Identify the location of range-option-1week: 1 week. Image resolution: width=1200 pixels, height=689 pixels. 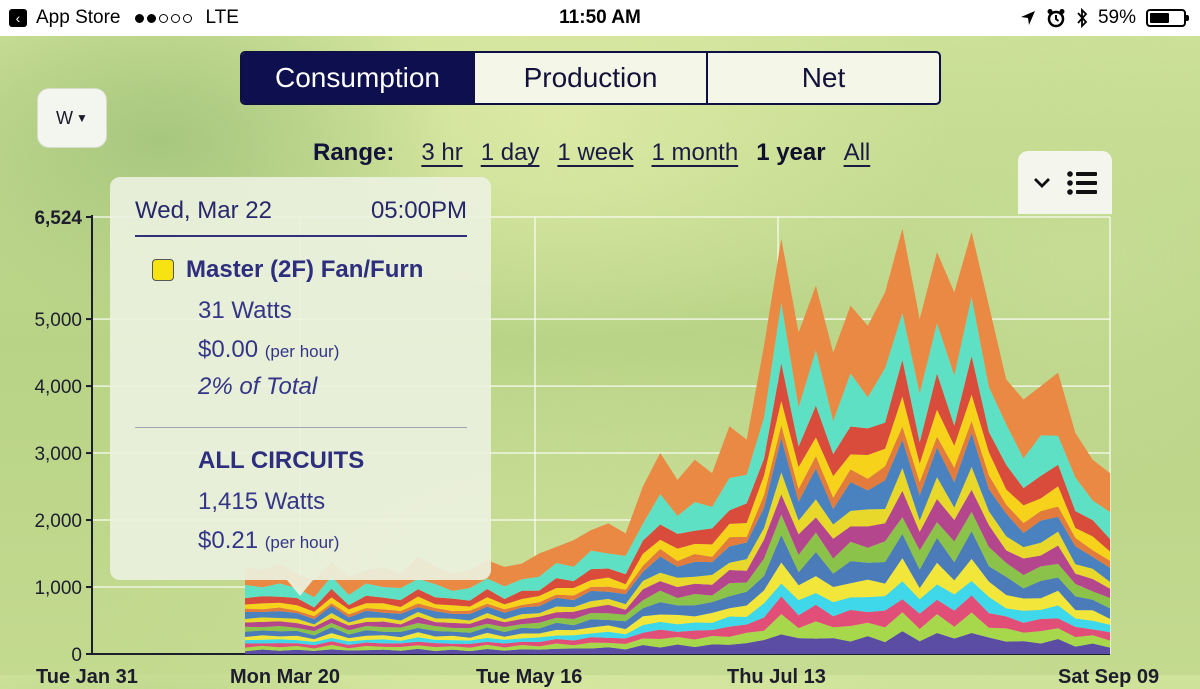
(595, 152).